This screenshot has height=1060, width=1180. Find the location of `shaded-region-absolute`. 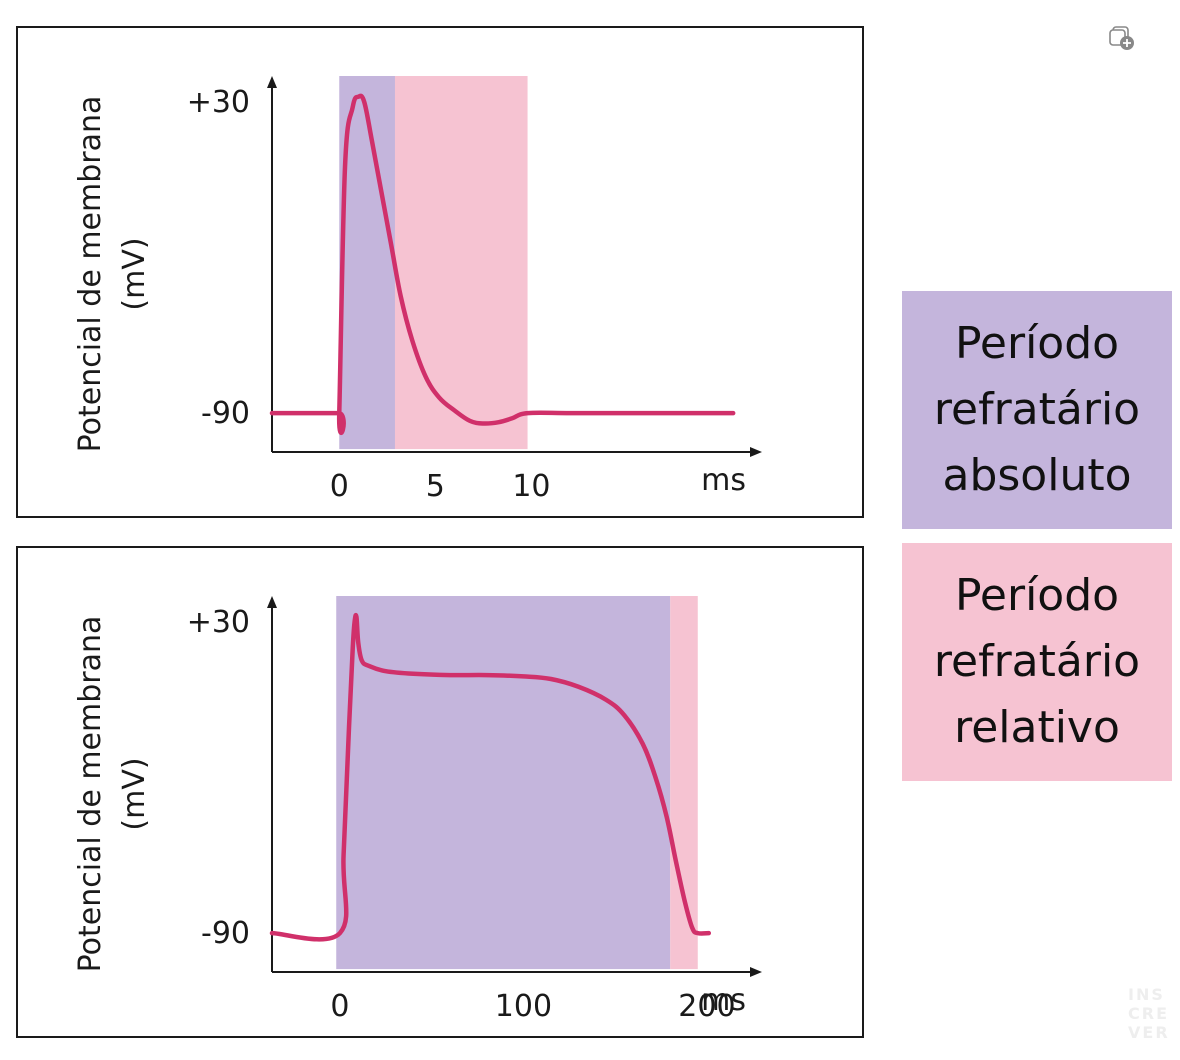

shaded-region-absolute is located at coordinates (503, 783).